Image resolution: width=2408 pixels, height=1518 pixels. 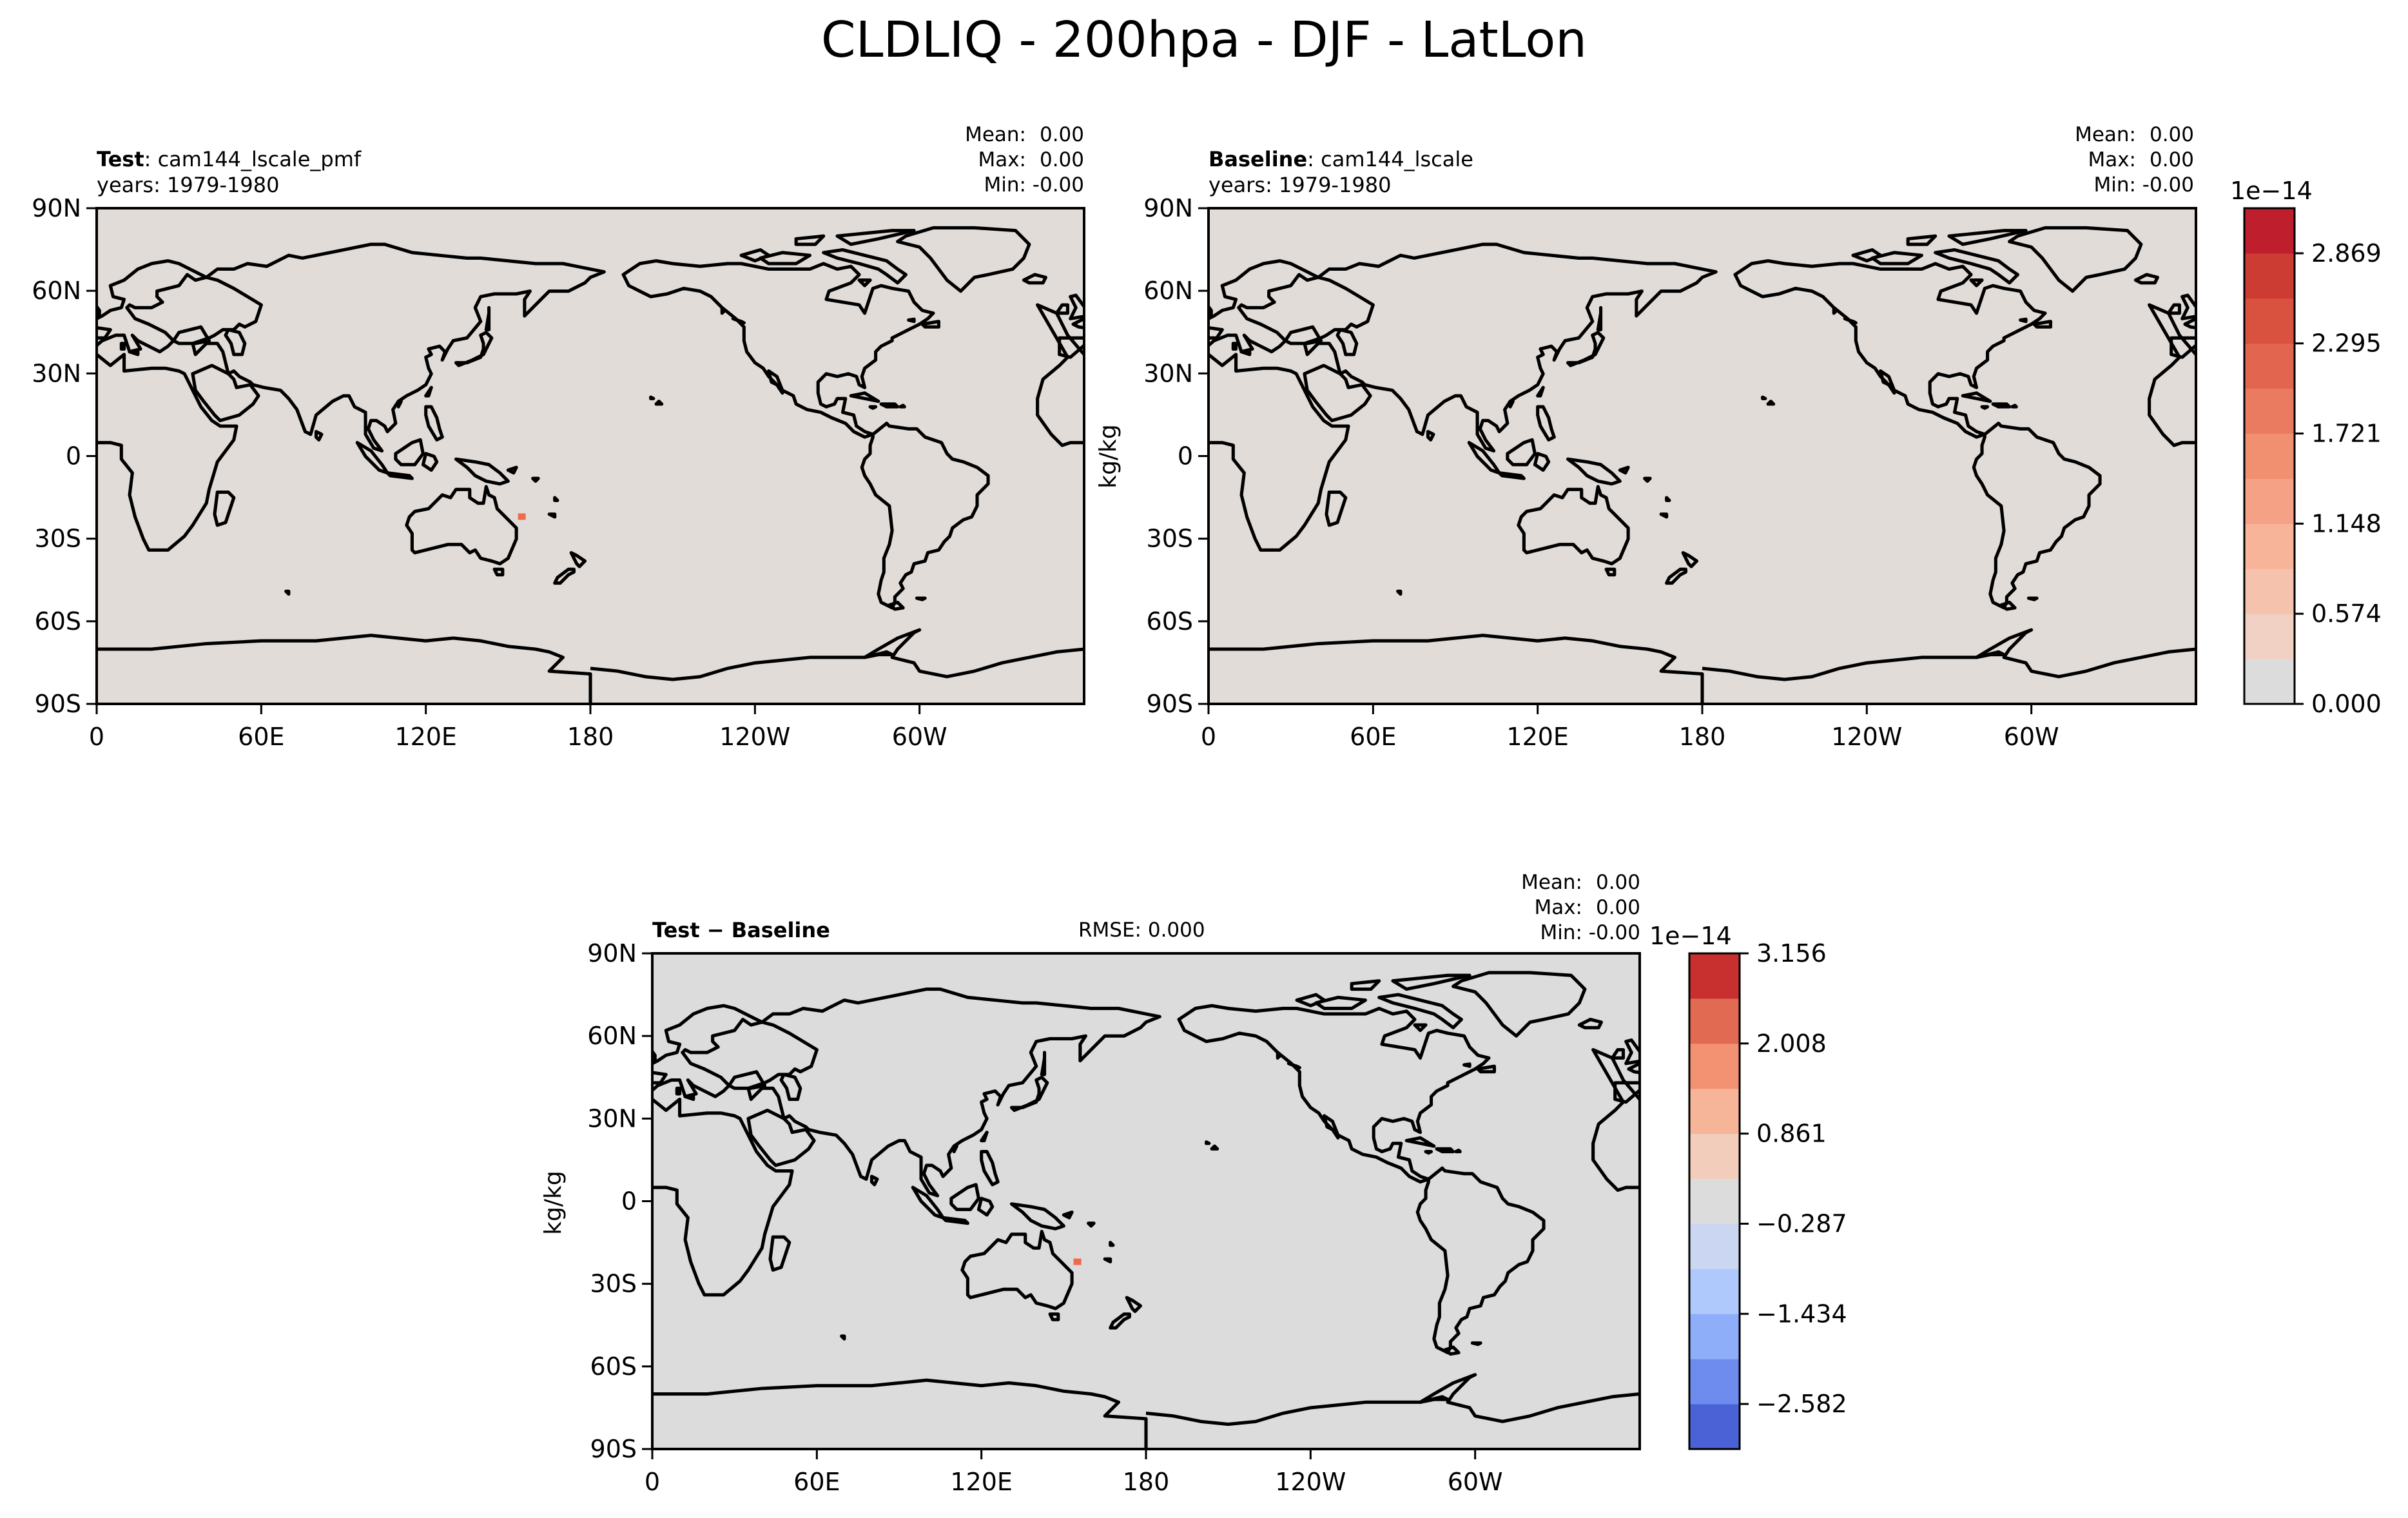 What do you see at coordinates (612, 953) in the screenshot?
I see `diff-y-tick-label: 90N` at bounding box center [612, 953].